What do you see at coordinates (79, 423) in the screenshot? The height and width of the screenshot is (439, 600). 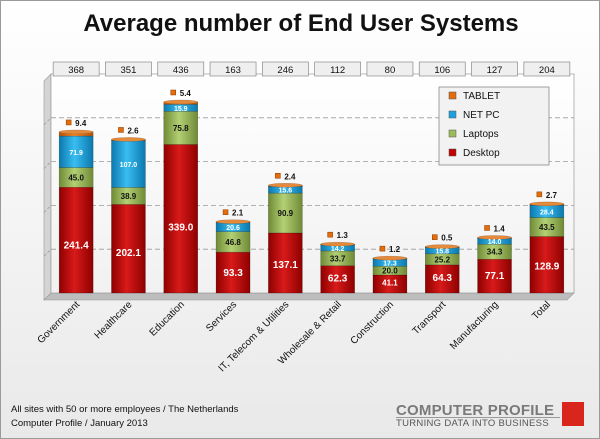 I see `footer-line-source: Computer Profile / January 2013` at bounding box center [79, 423].